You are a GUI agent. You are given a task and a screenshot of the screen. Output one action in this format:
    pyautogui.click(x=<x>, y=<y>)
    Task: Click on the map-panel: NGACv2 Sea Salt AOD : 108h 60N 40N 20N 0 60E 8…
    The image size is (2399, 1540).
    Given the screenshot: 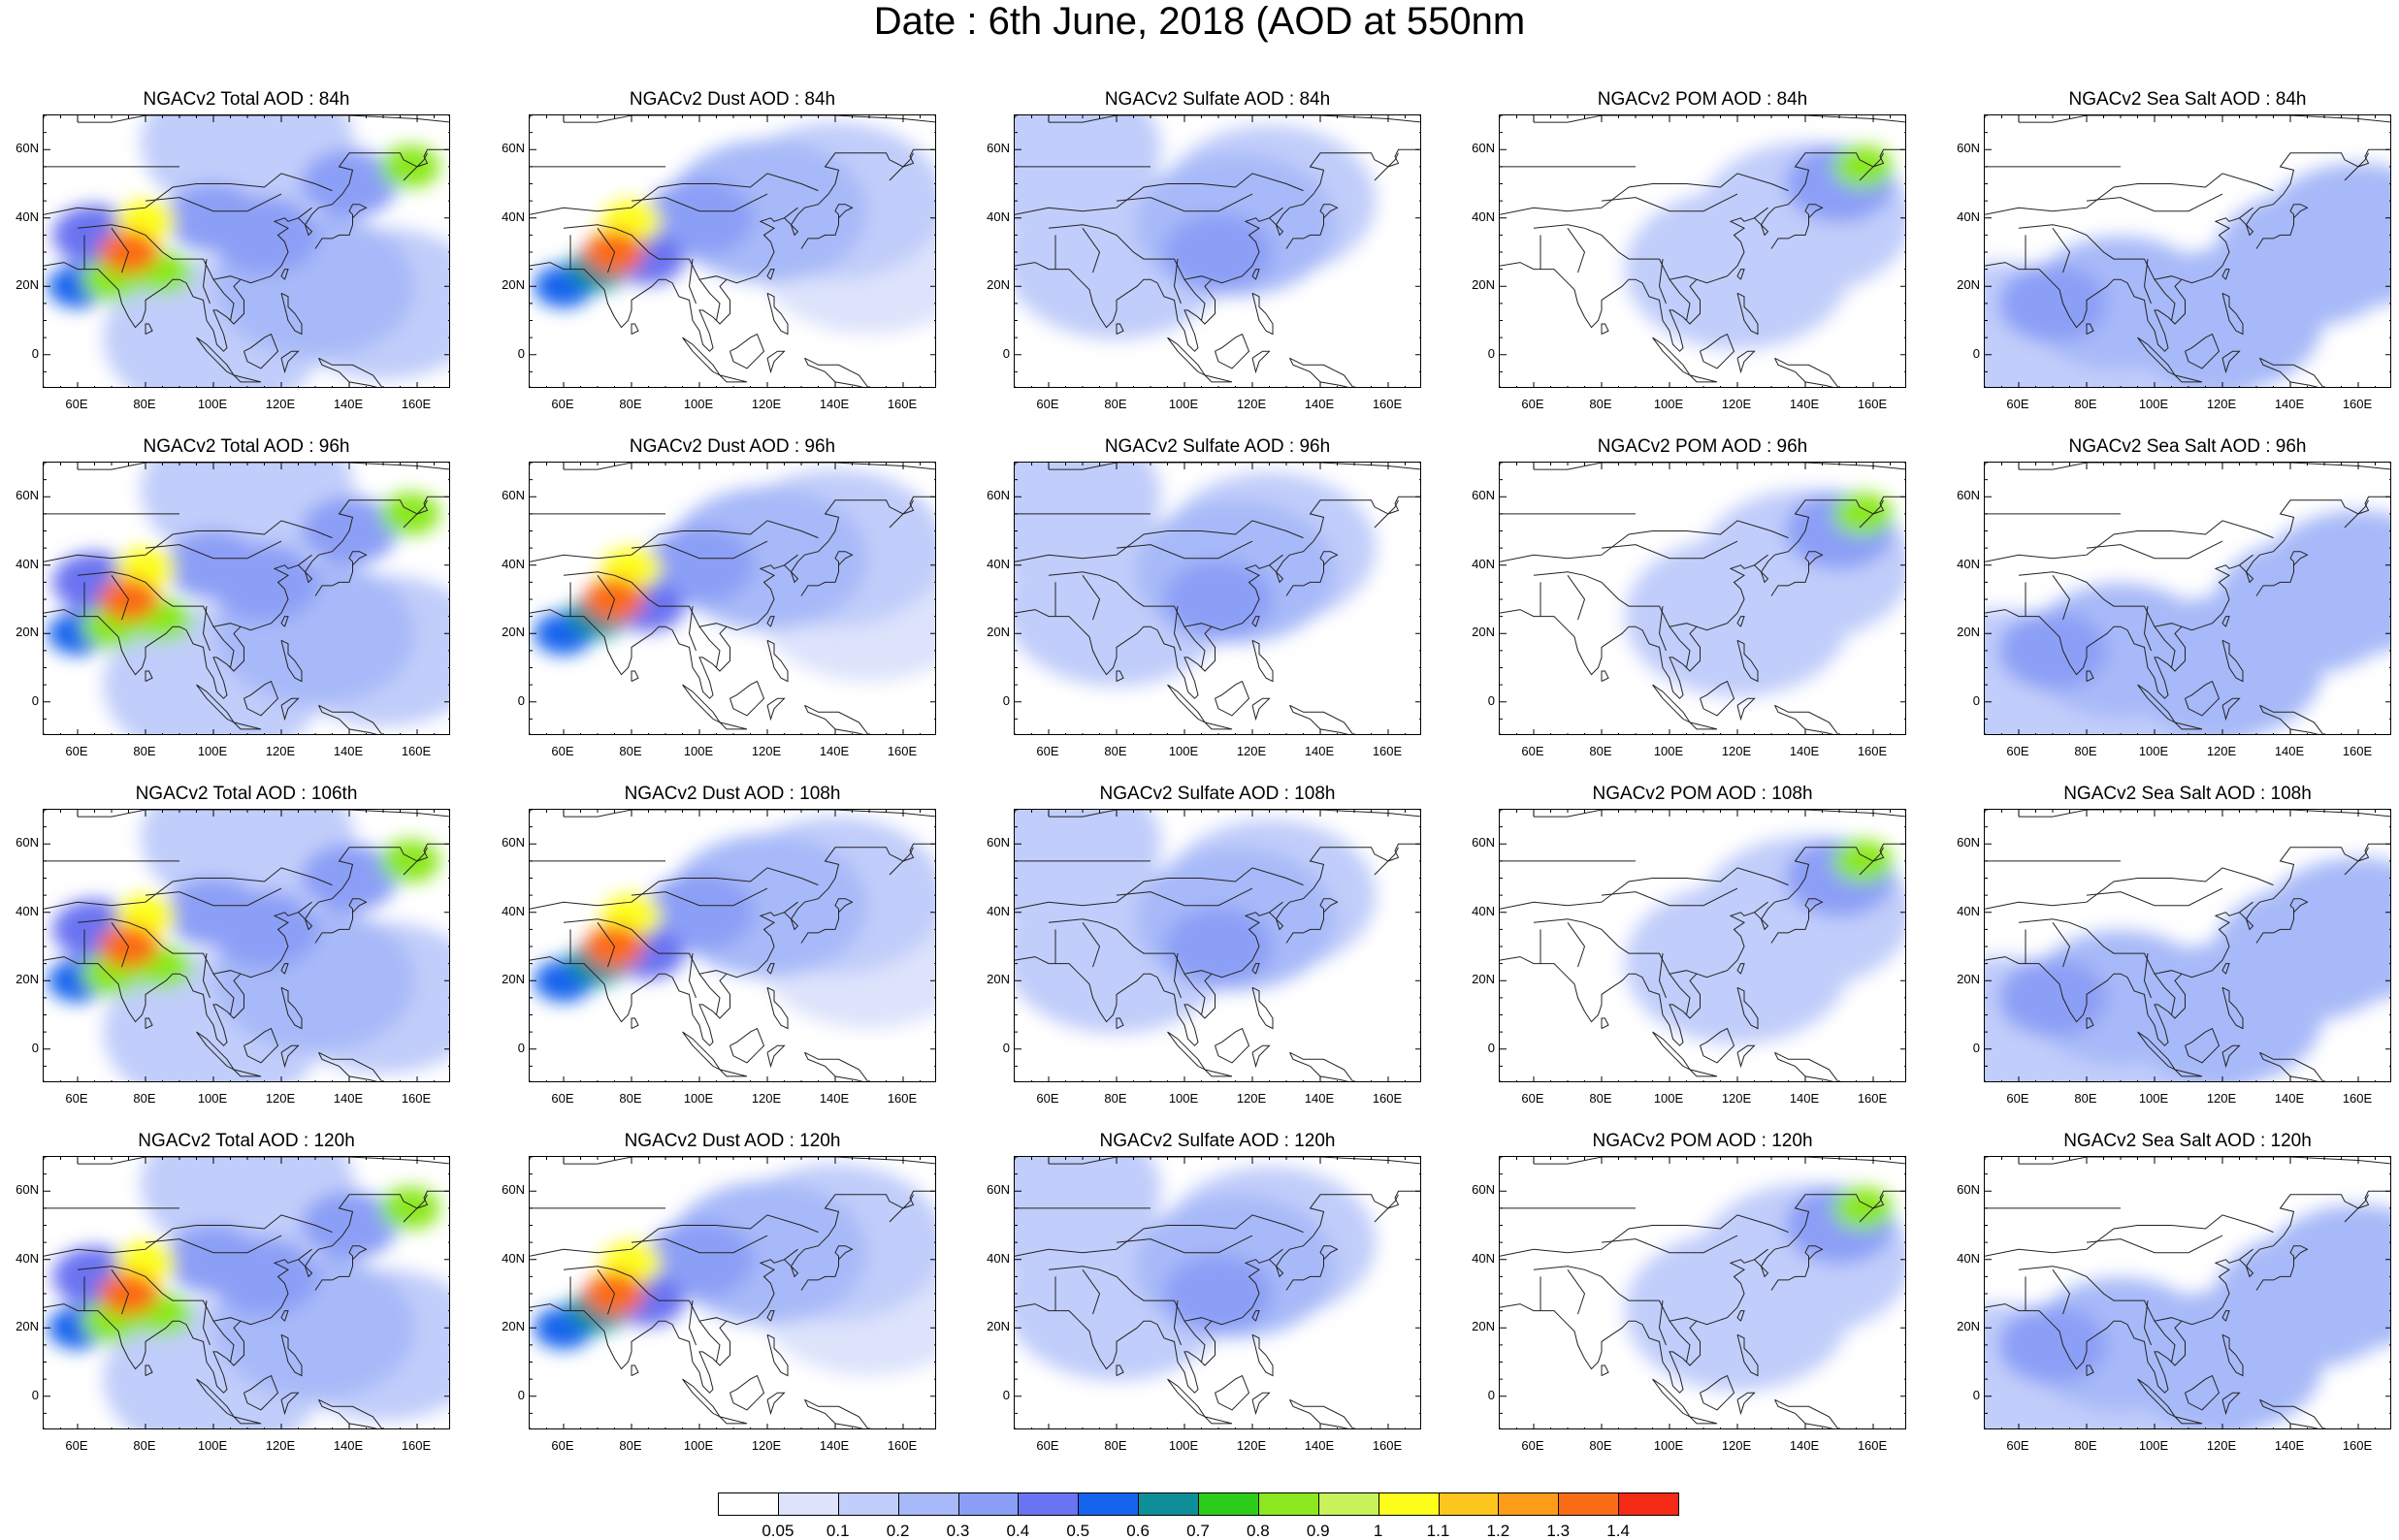 What is the action you would take?
    pyautogui.click(x=2174, y=949)
    